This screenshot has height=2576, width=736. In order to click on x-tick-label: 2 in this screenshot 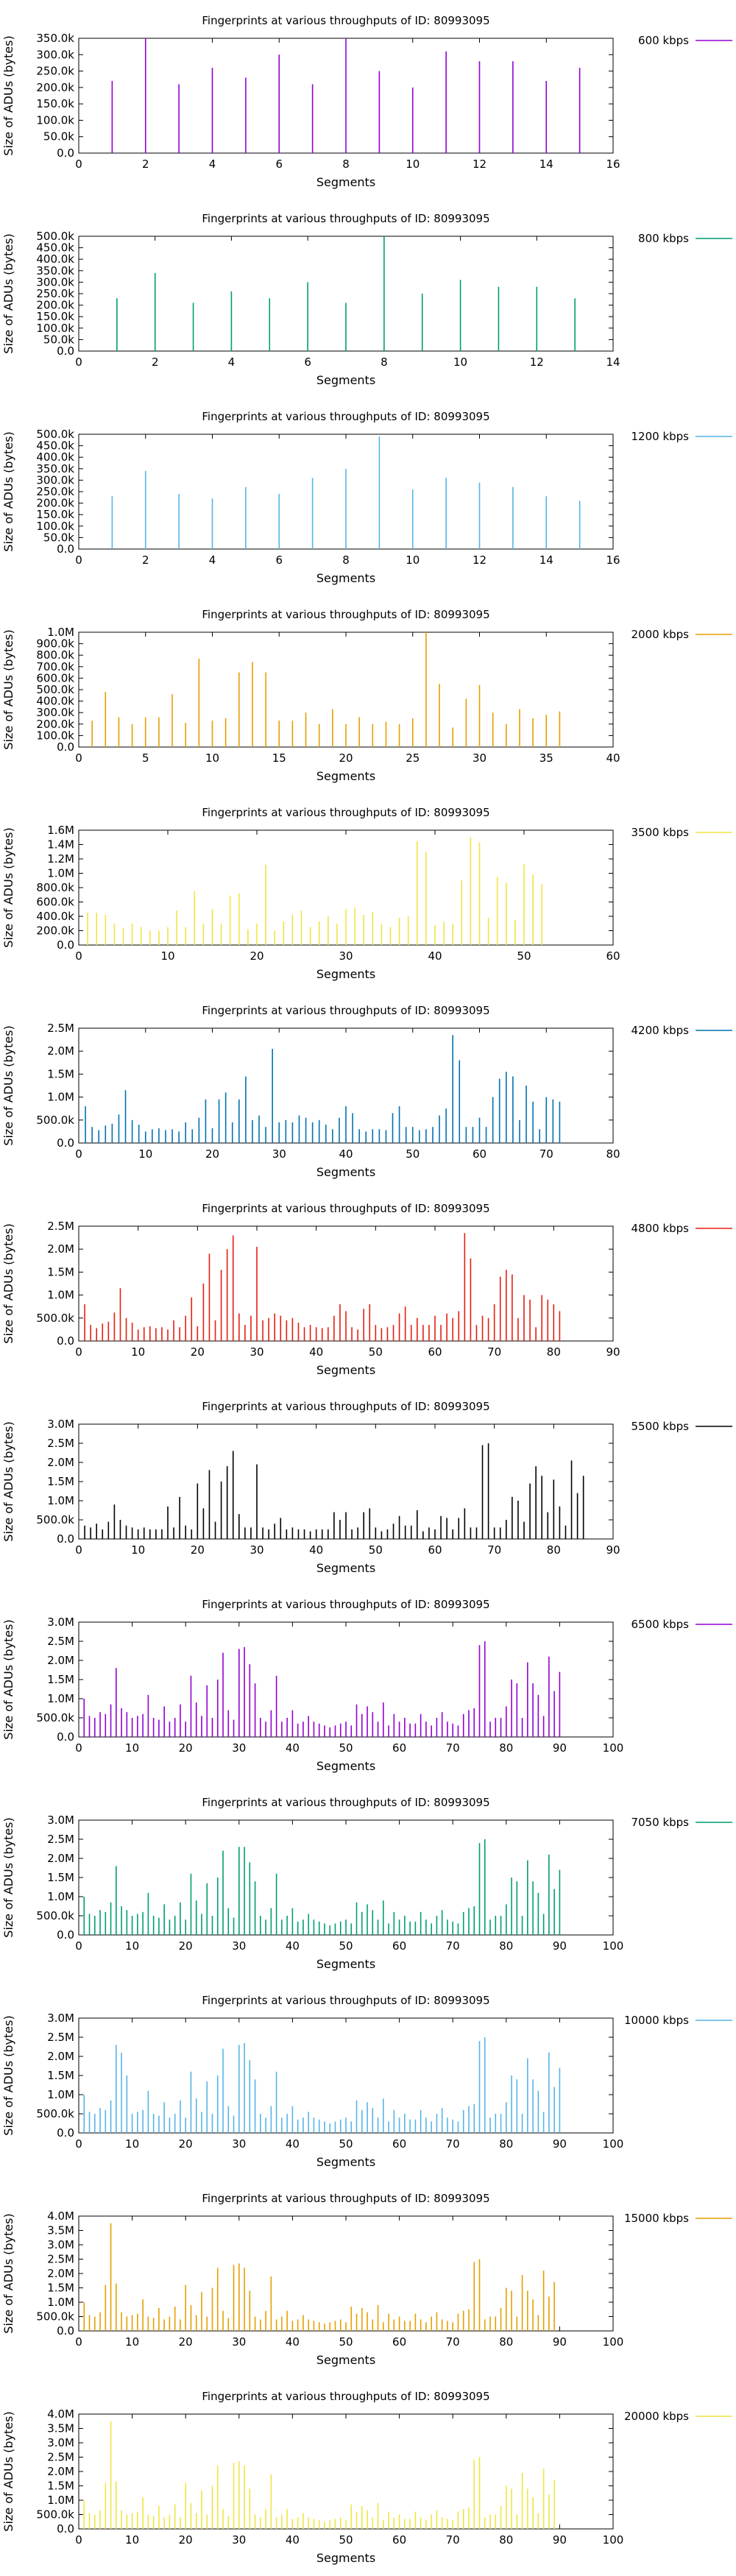, I will do `click(155, 362)`.